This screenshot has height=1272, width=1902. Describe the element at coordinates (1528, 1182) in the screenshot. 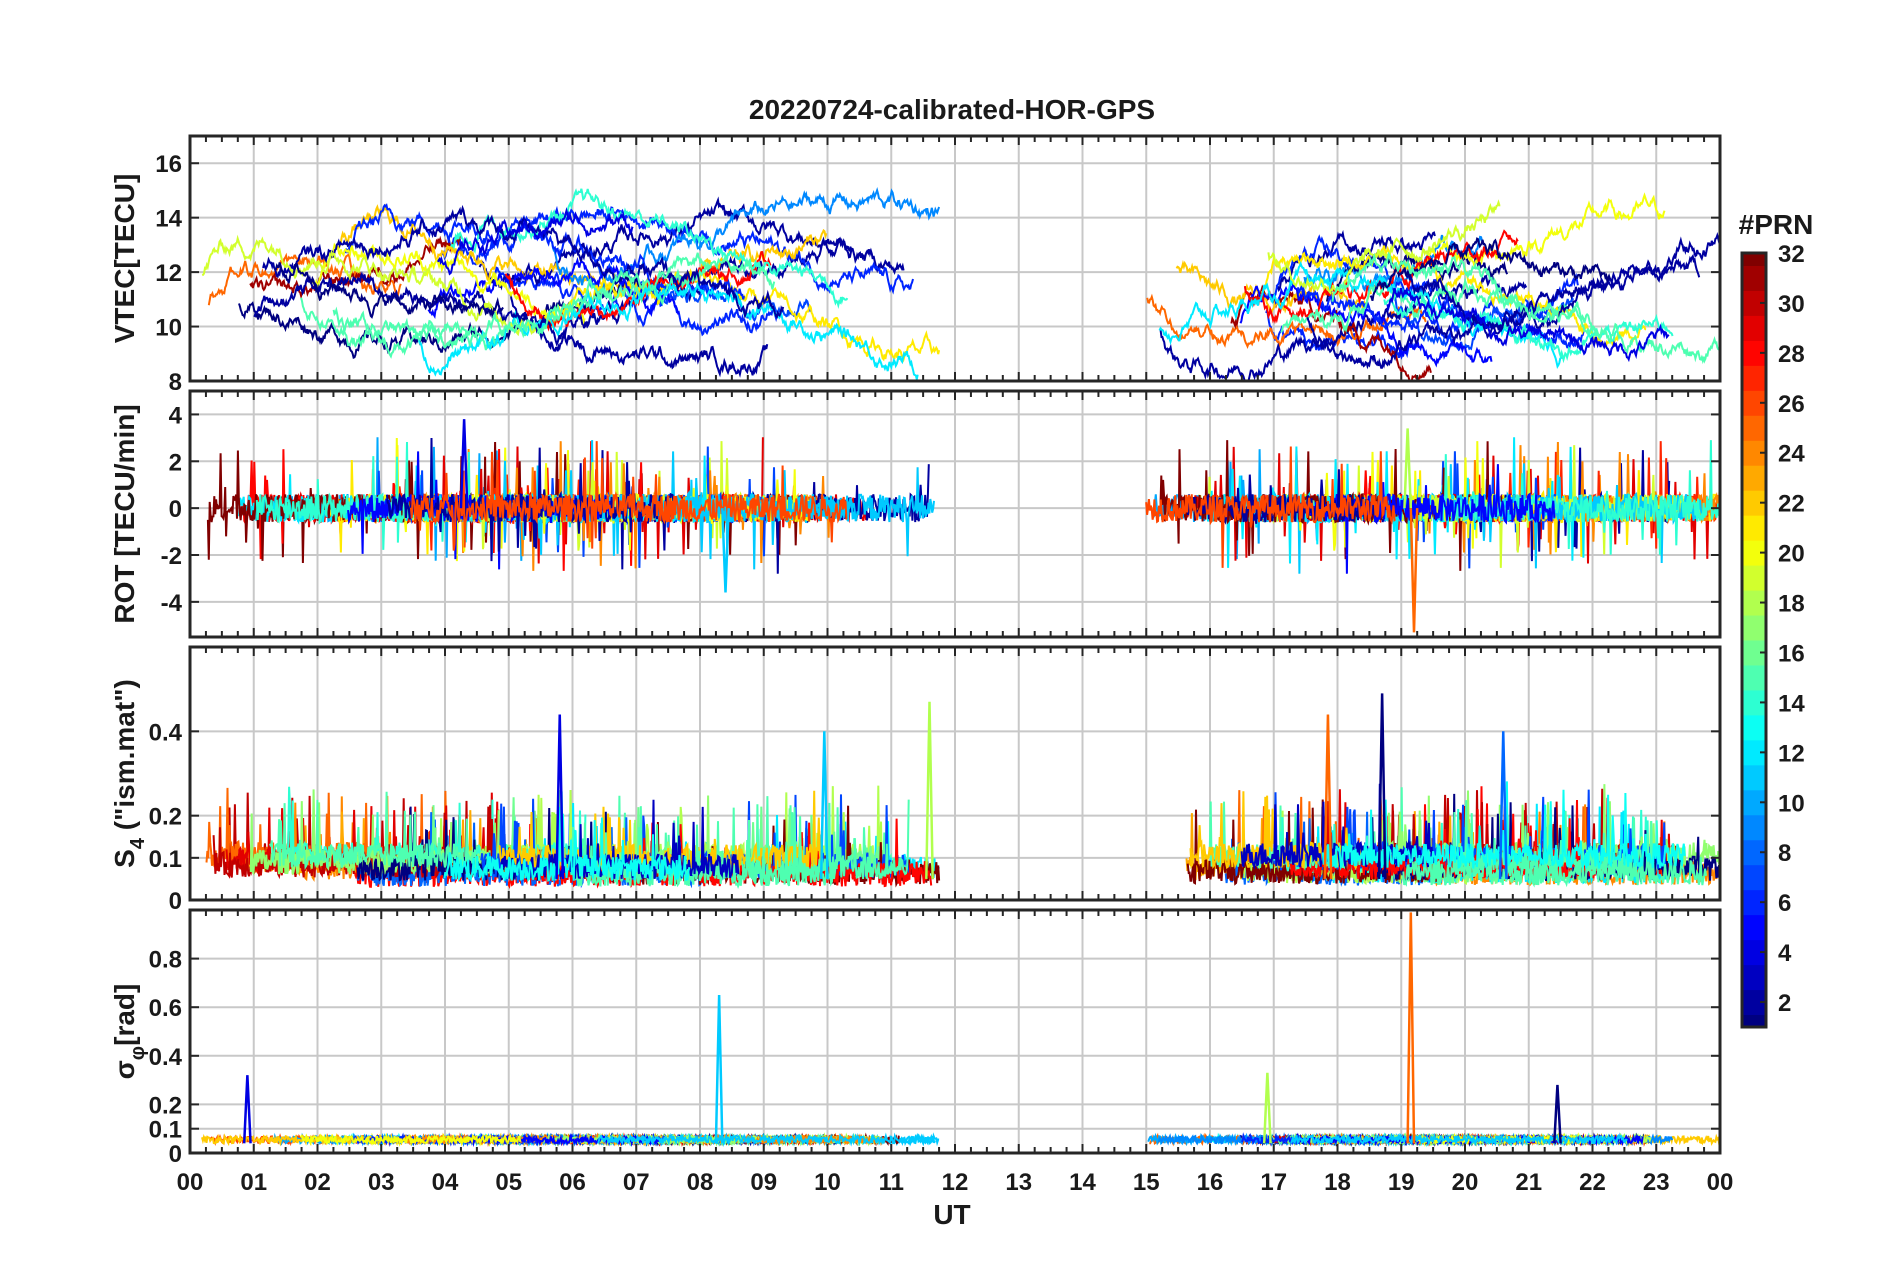

I see `x-tick-label: 21` at that location.